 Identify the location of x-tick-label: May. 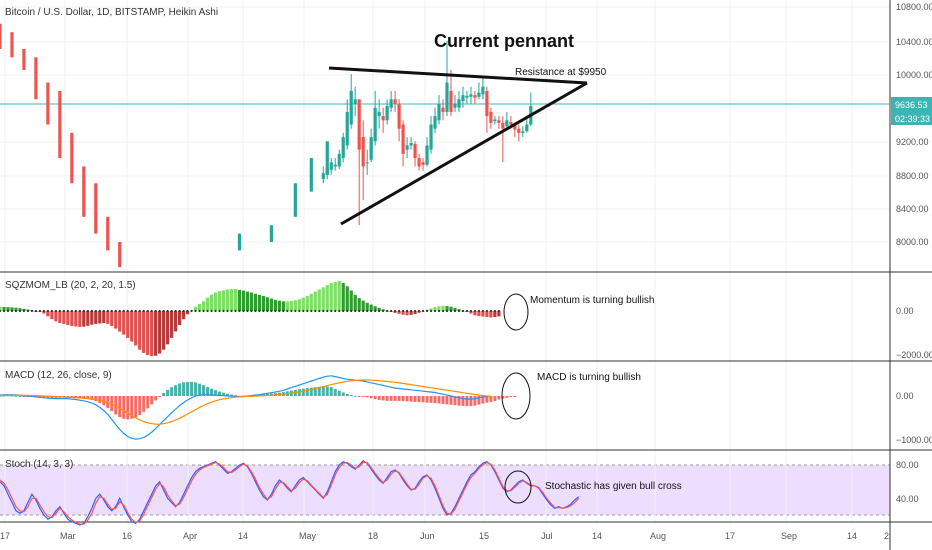
(308, 536).